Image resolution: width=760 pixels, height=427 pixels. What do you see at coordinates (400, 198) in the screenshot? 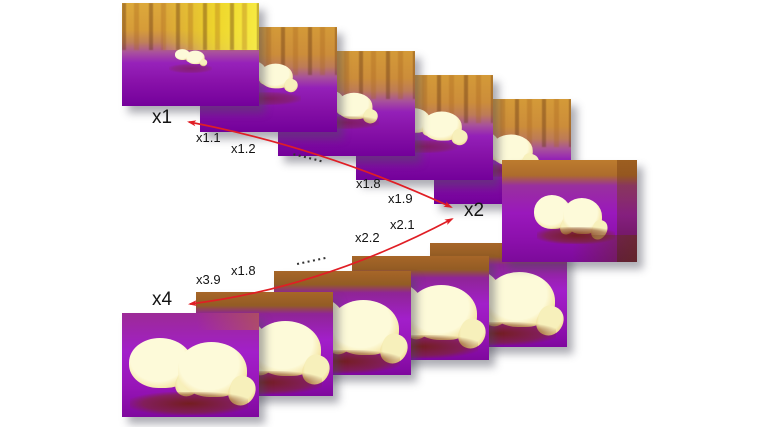
I see `scale-label-x1.9: x1.9` at bounding box center [400, 198].